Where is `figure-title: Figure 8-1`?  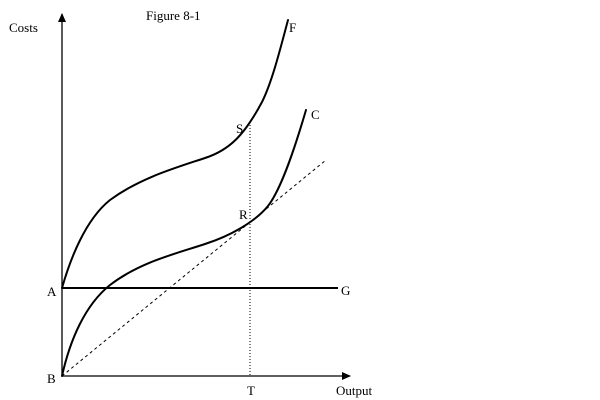 figure-title: Figure 8-1 is located at coordinates (173, 15).